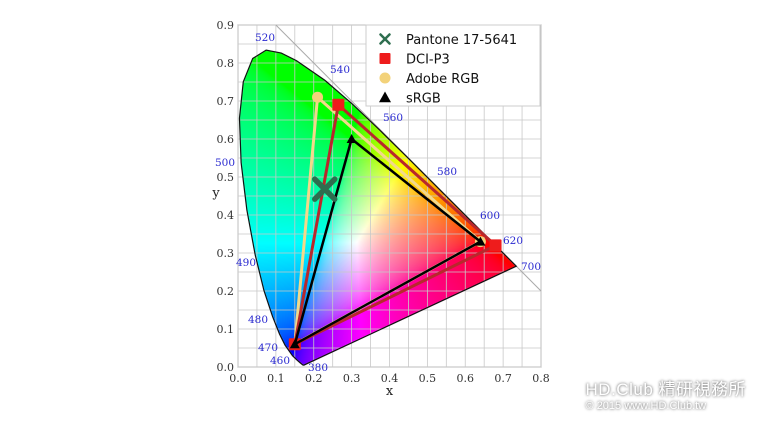 Image resolution: width=760 pixels, height=428 pixels. What do you see at coordinates (541, 378) in the screenshot?
I see `x-tick-label: 0.8` at bounding box center [541, 378].